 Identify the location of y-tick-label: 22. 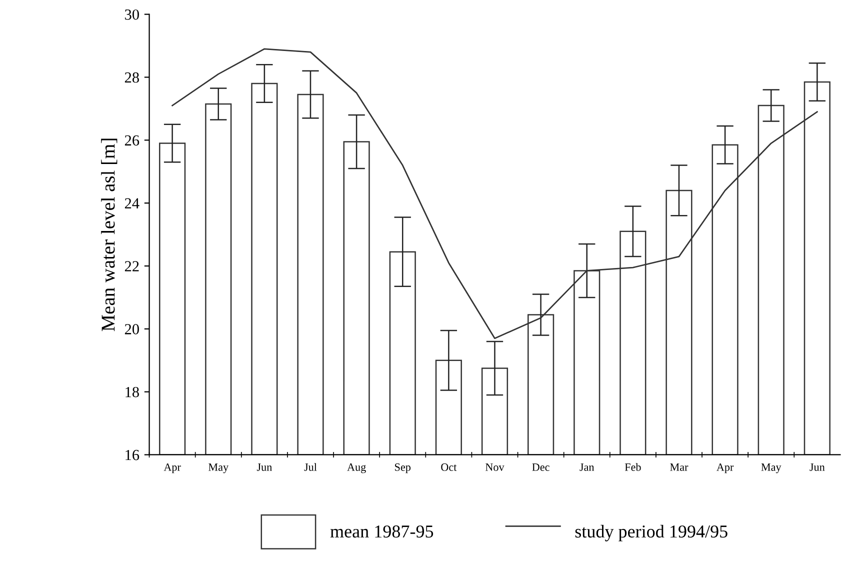
(131, 266).